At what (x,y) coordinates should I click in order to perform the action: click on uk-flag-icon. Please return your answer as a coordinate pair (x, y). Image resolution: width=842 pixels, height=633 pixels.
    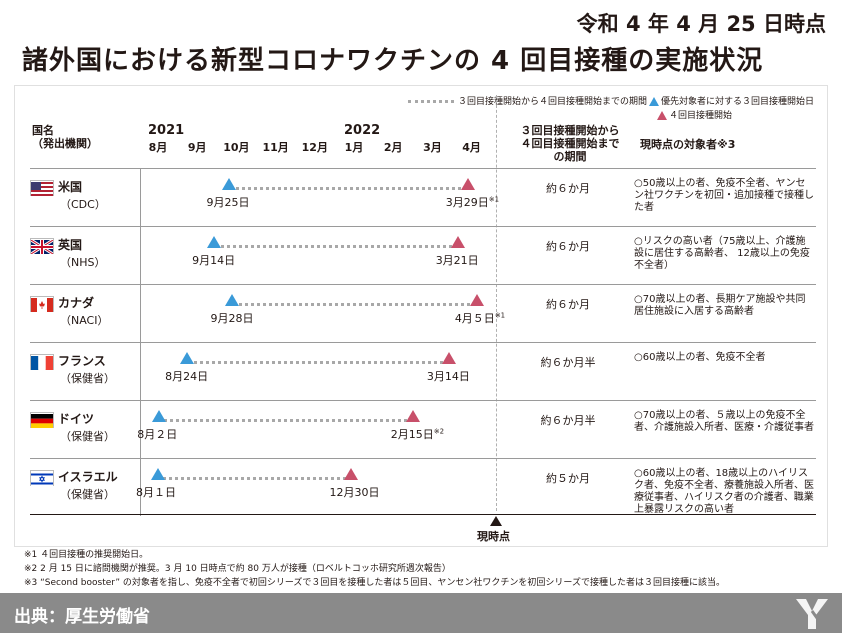
    Looking at the image, I should click on (42, 247).